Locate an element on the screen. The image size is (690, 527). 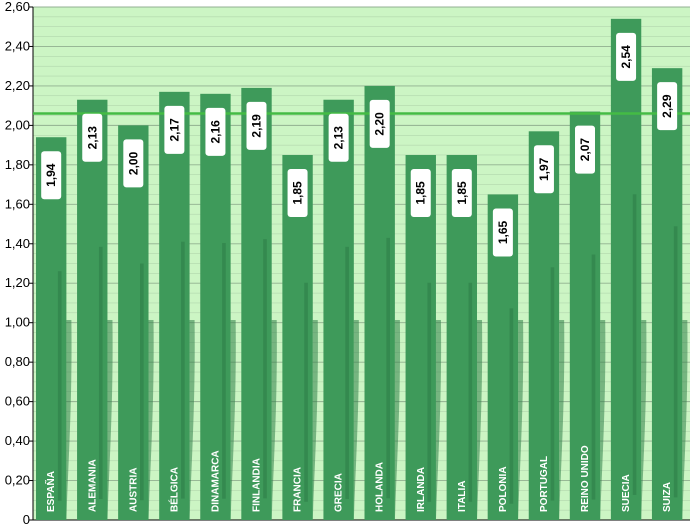
value-label-text: 2,20 is located at coordinates (380, 124).